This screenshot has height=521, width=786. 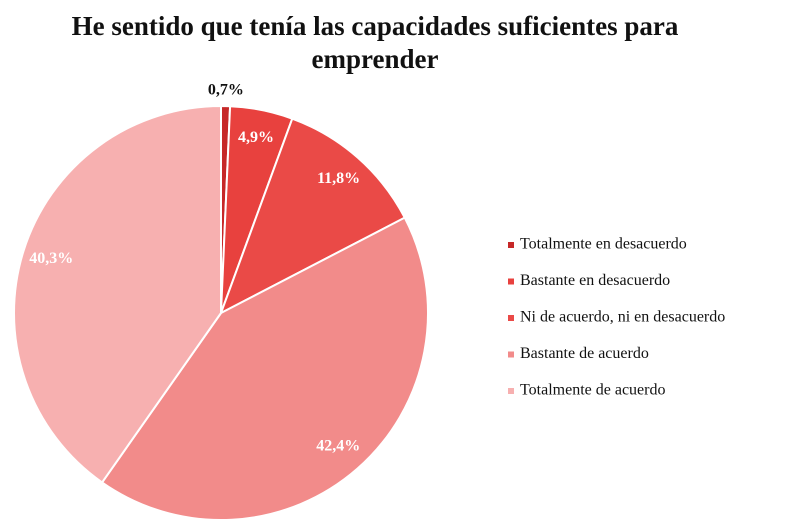 I want to click on legend-label: Ni de acuerdo, ni en desacuerdo, so click(x=622, y=317).